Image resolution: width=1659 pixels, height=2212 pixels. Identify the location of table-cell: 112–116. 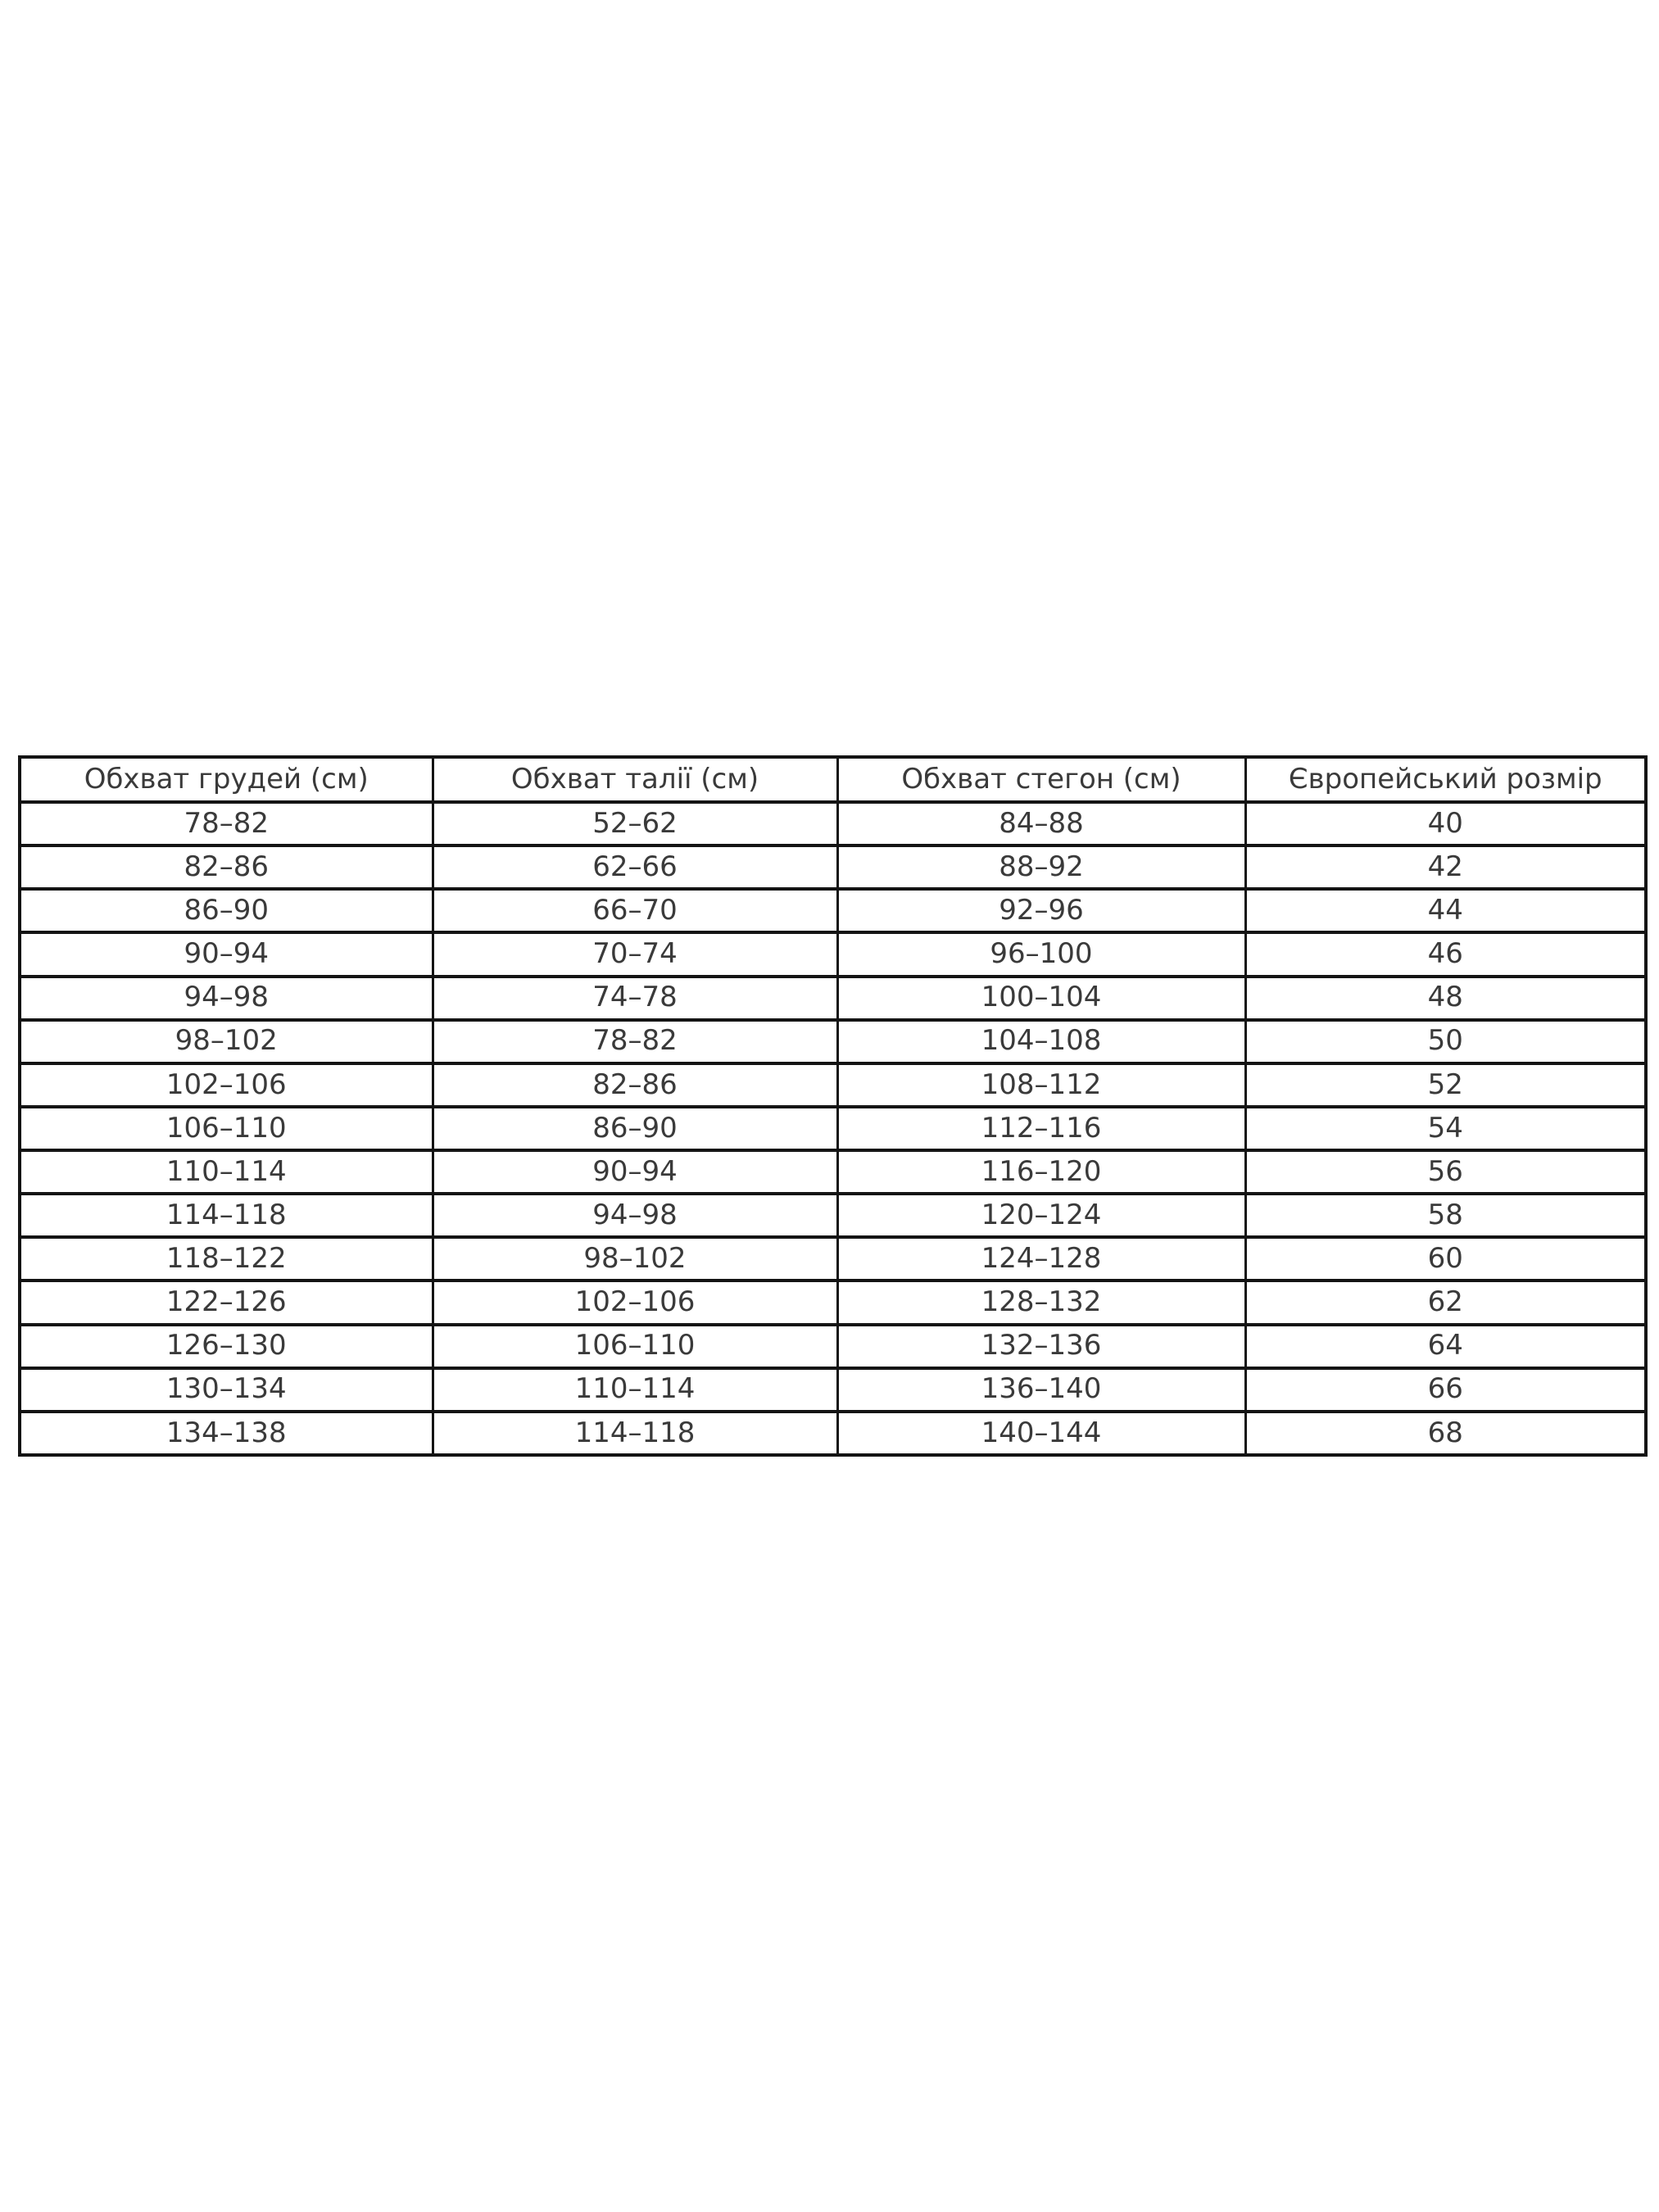
(1041, 1128).